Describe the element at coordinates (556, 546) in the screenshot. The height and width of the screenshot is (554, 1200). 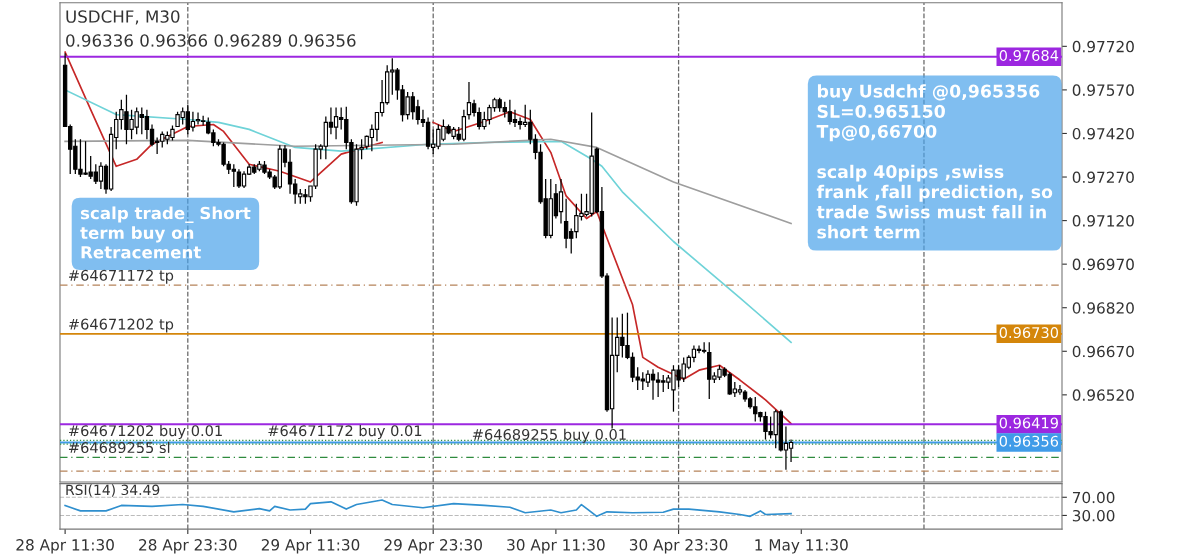
I see `x-tick-label: 30 Apr 11:30` at that location.